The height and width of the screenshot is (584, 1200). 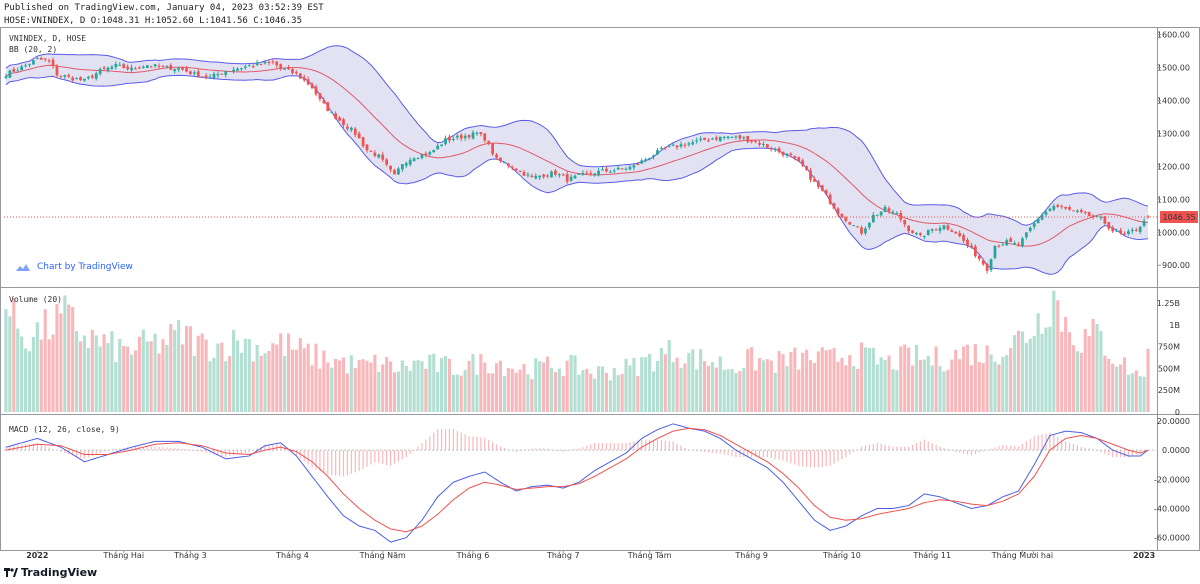 I want to click on price-tick-label: 1500.00, so click(x=1173, y=68).